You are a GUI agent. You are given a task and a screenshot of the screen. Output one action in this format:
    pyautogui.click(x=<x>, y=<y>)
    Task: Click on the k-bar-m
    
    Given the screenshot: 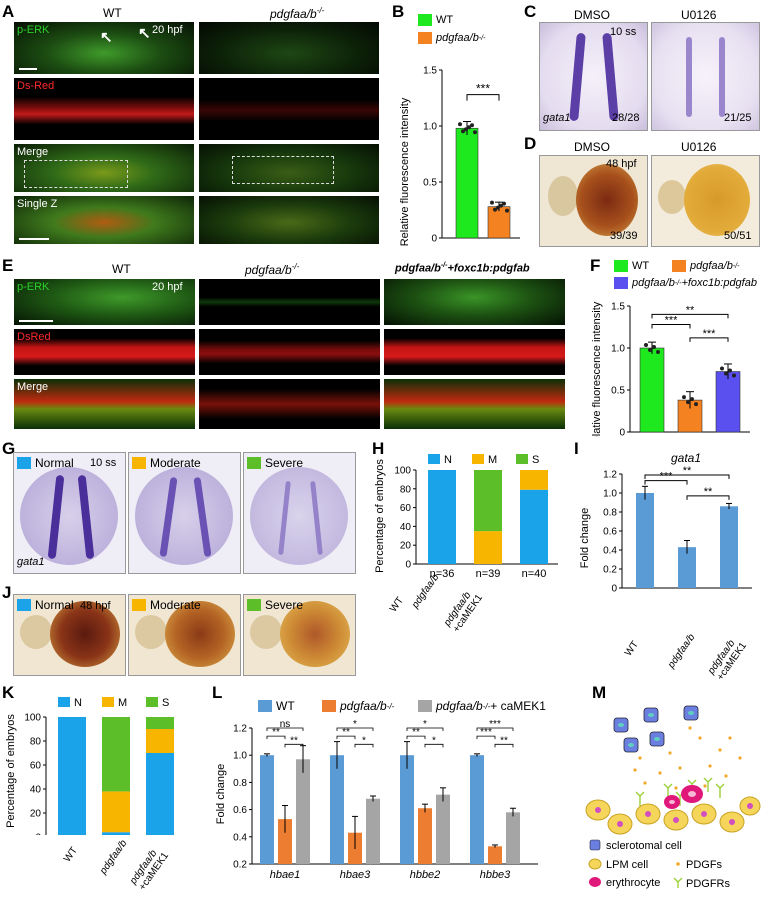 What is the action you would take?
    pyautogui.click(x=116, y=812)
    